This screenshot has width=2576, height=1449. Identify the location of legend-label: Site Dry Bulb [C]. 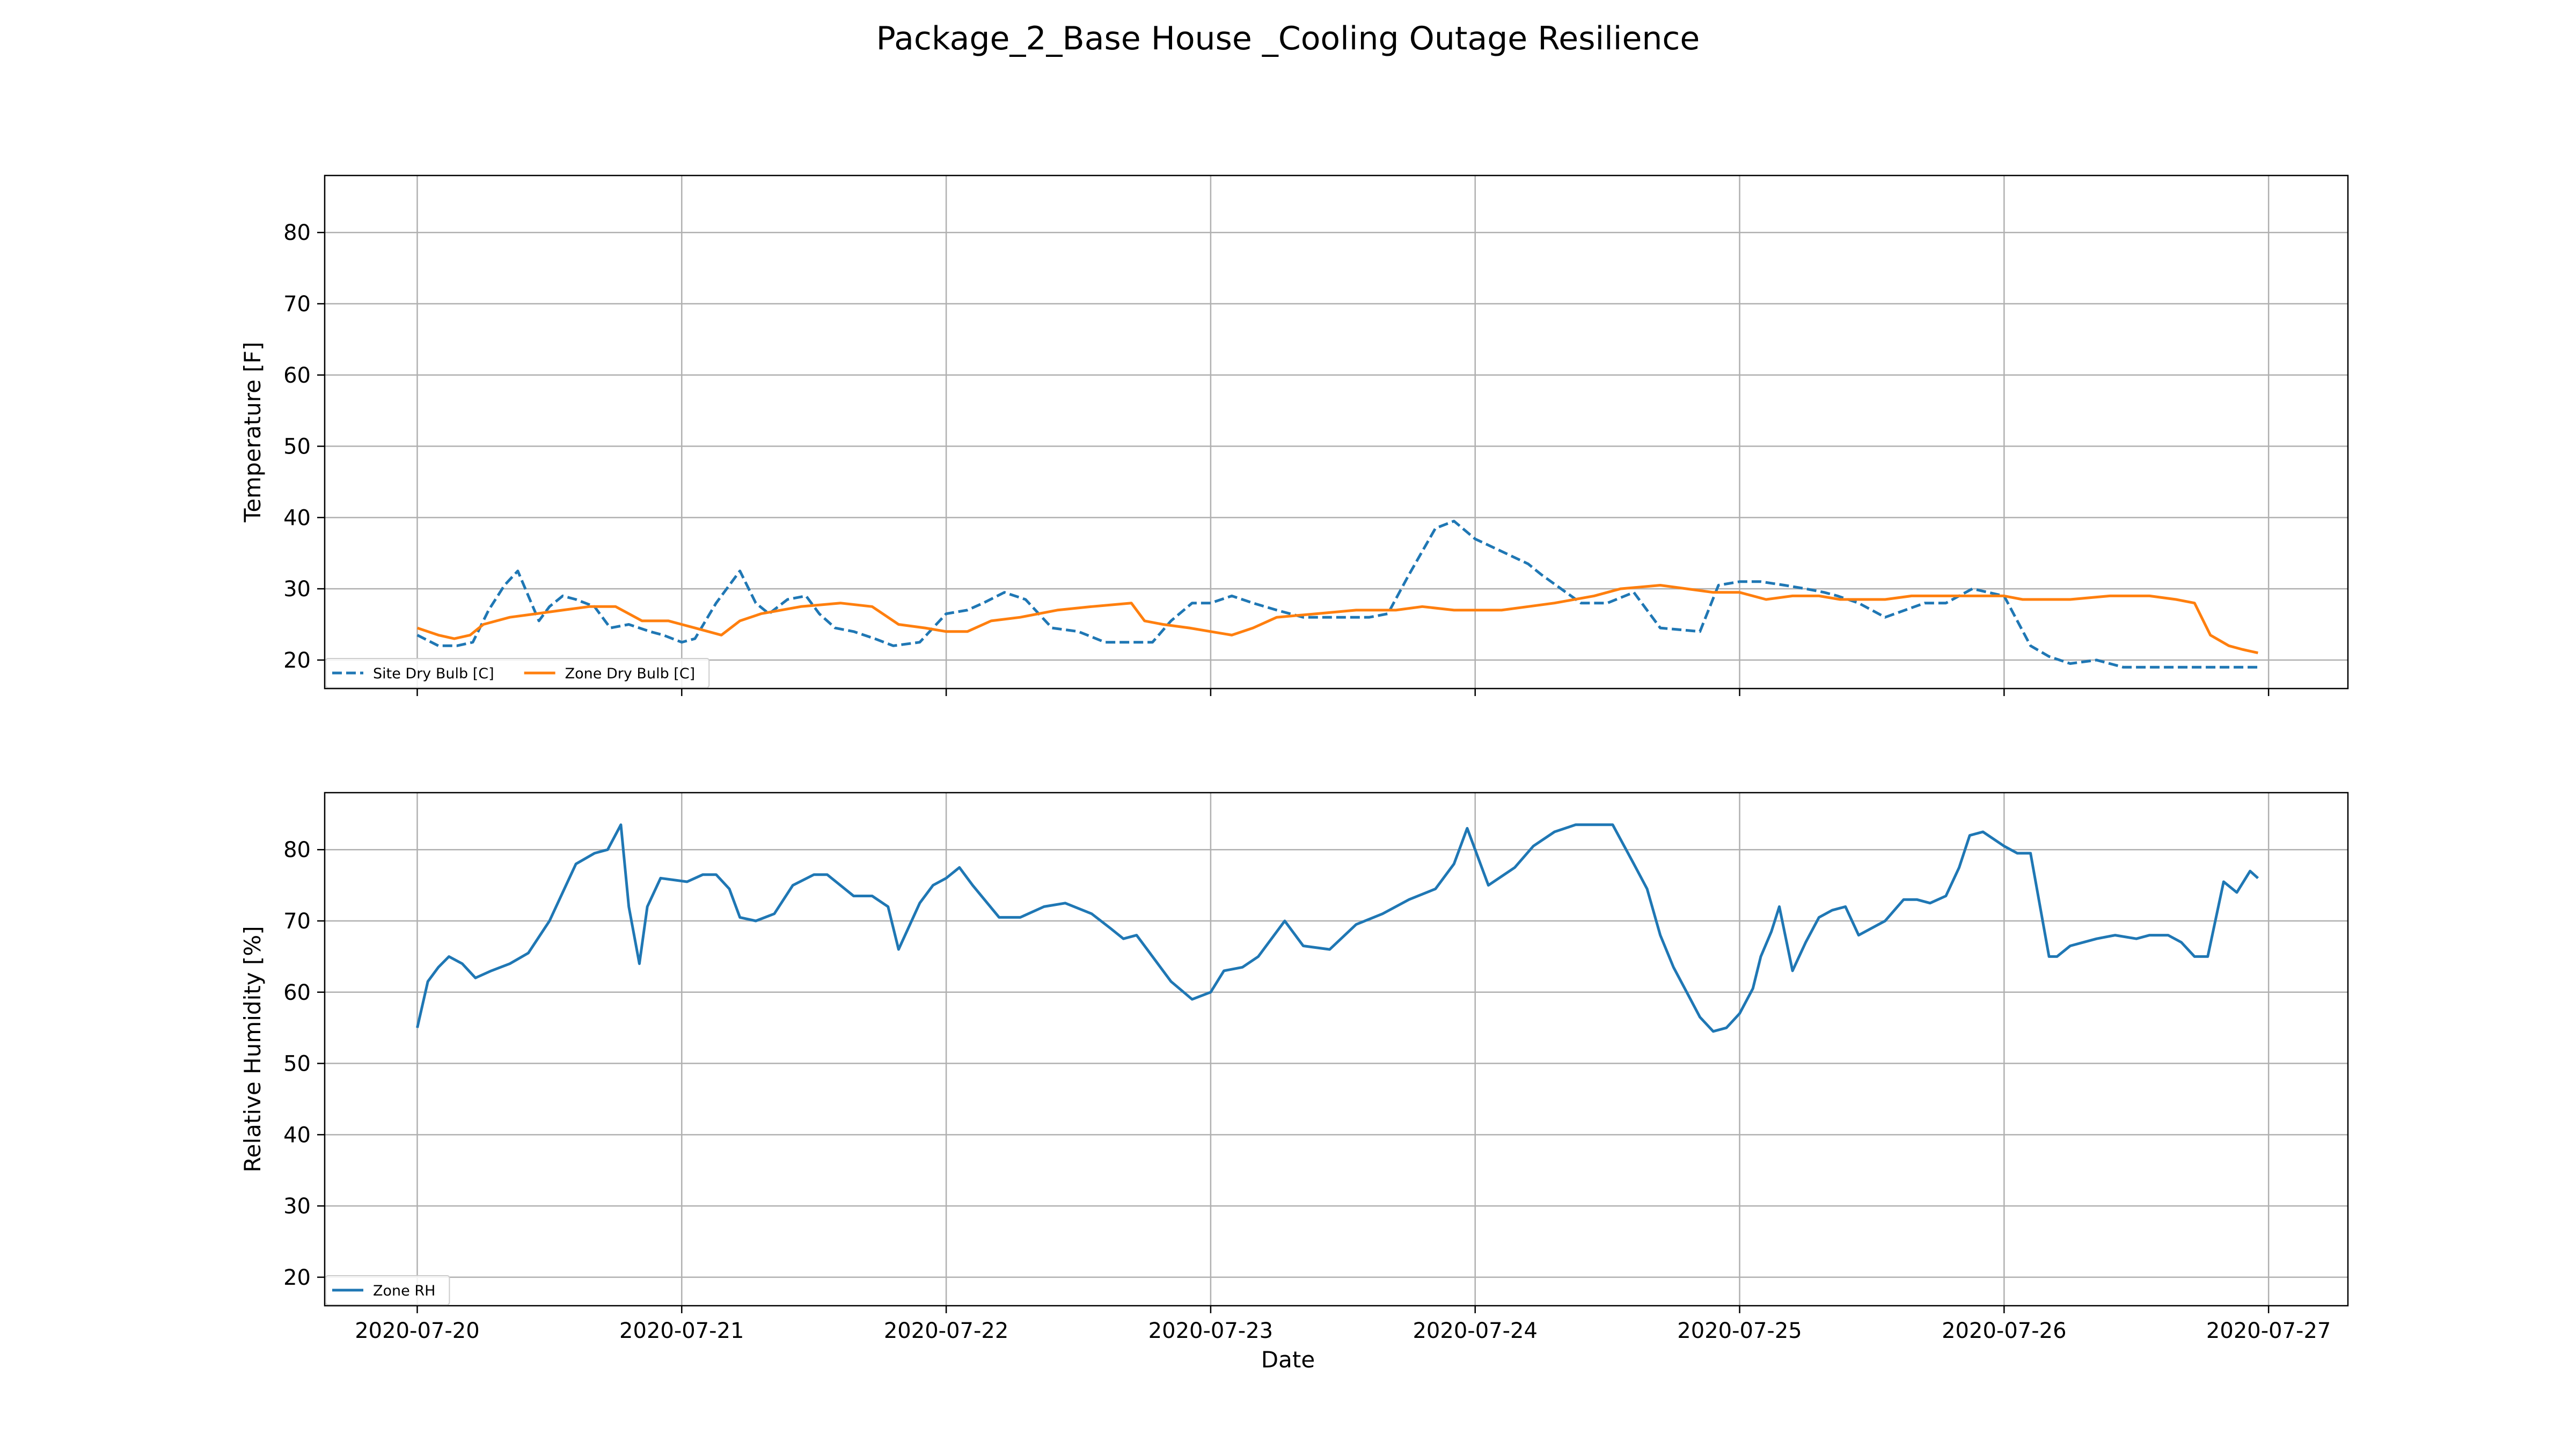
(433, 673).